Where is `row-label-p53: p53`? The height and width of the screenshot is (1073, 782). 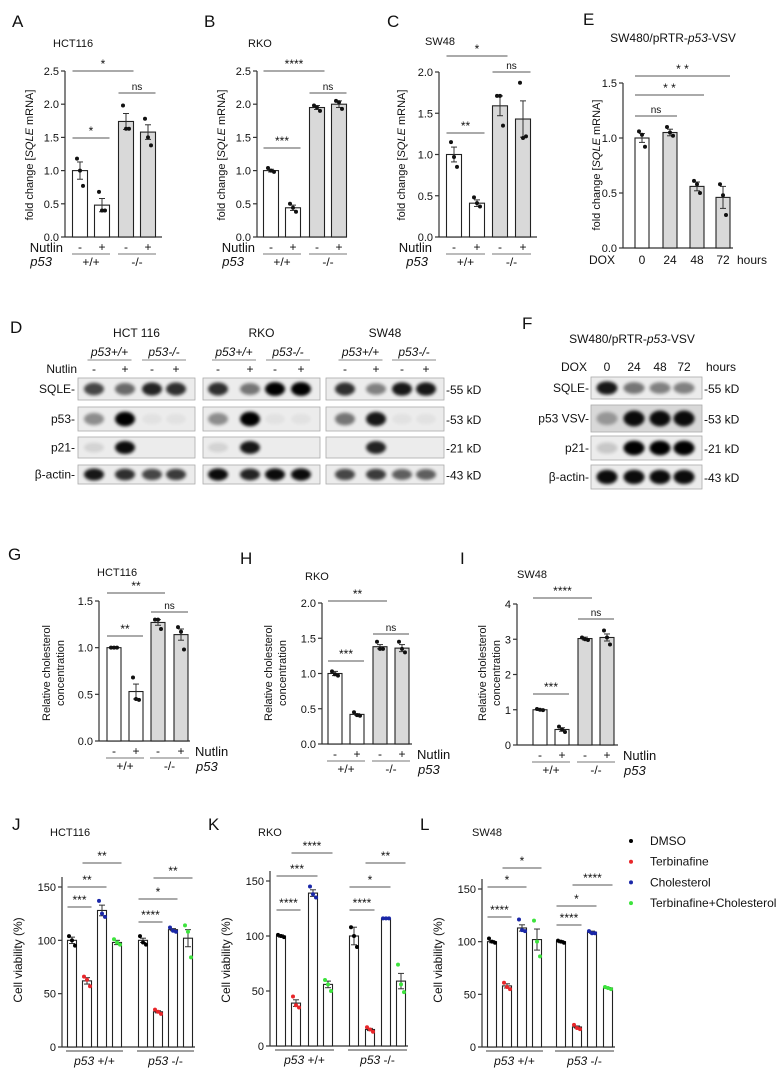 row-label-p53: p53 is located at coordinates (428, 769).